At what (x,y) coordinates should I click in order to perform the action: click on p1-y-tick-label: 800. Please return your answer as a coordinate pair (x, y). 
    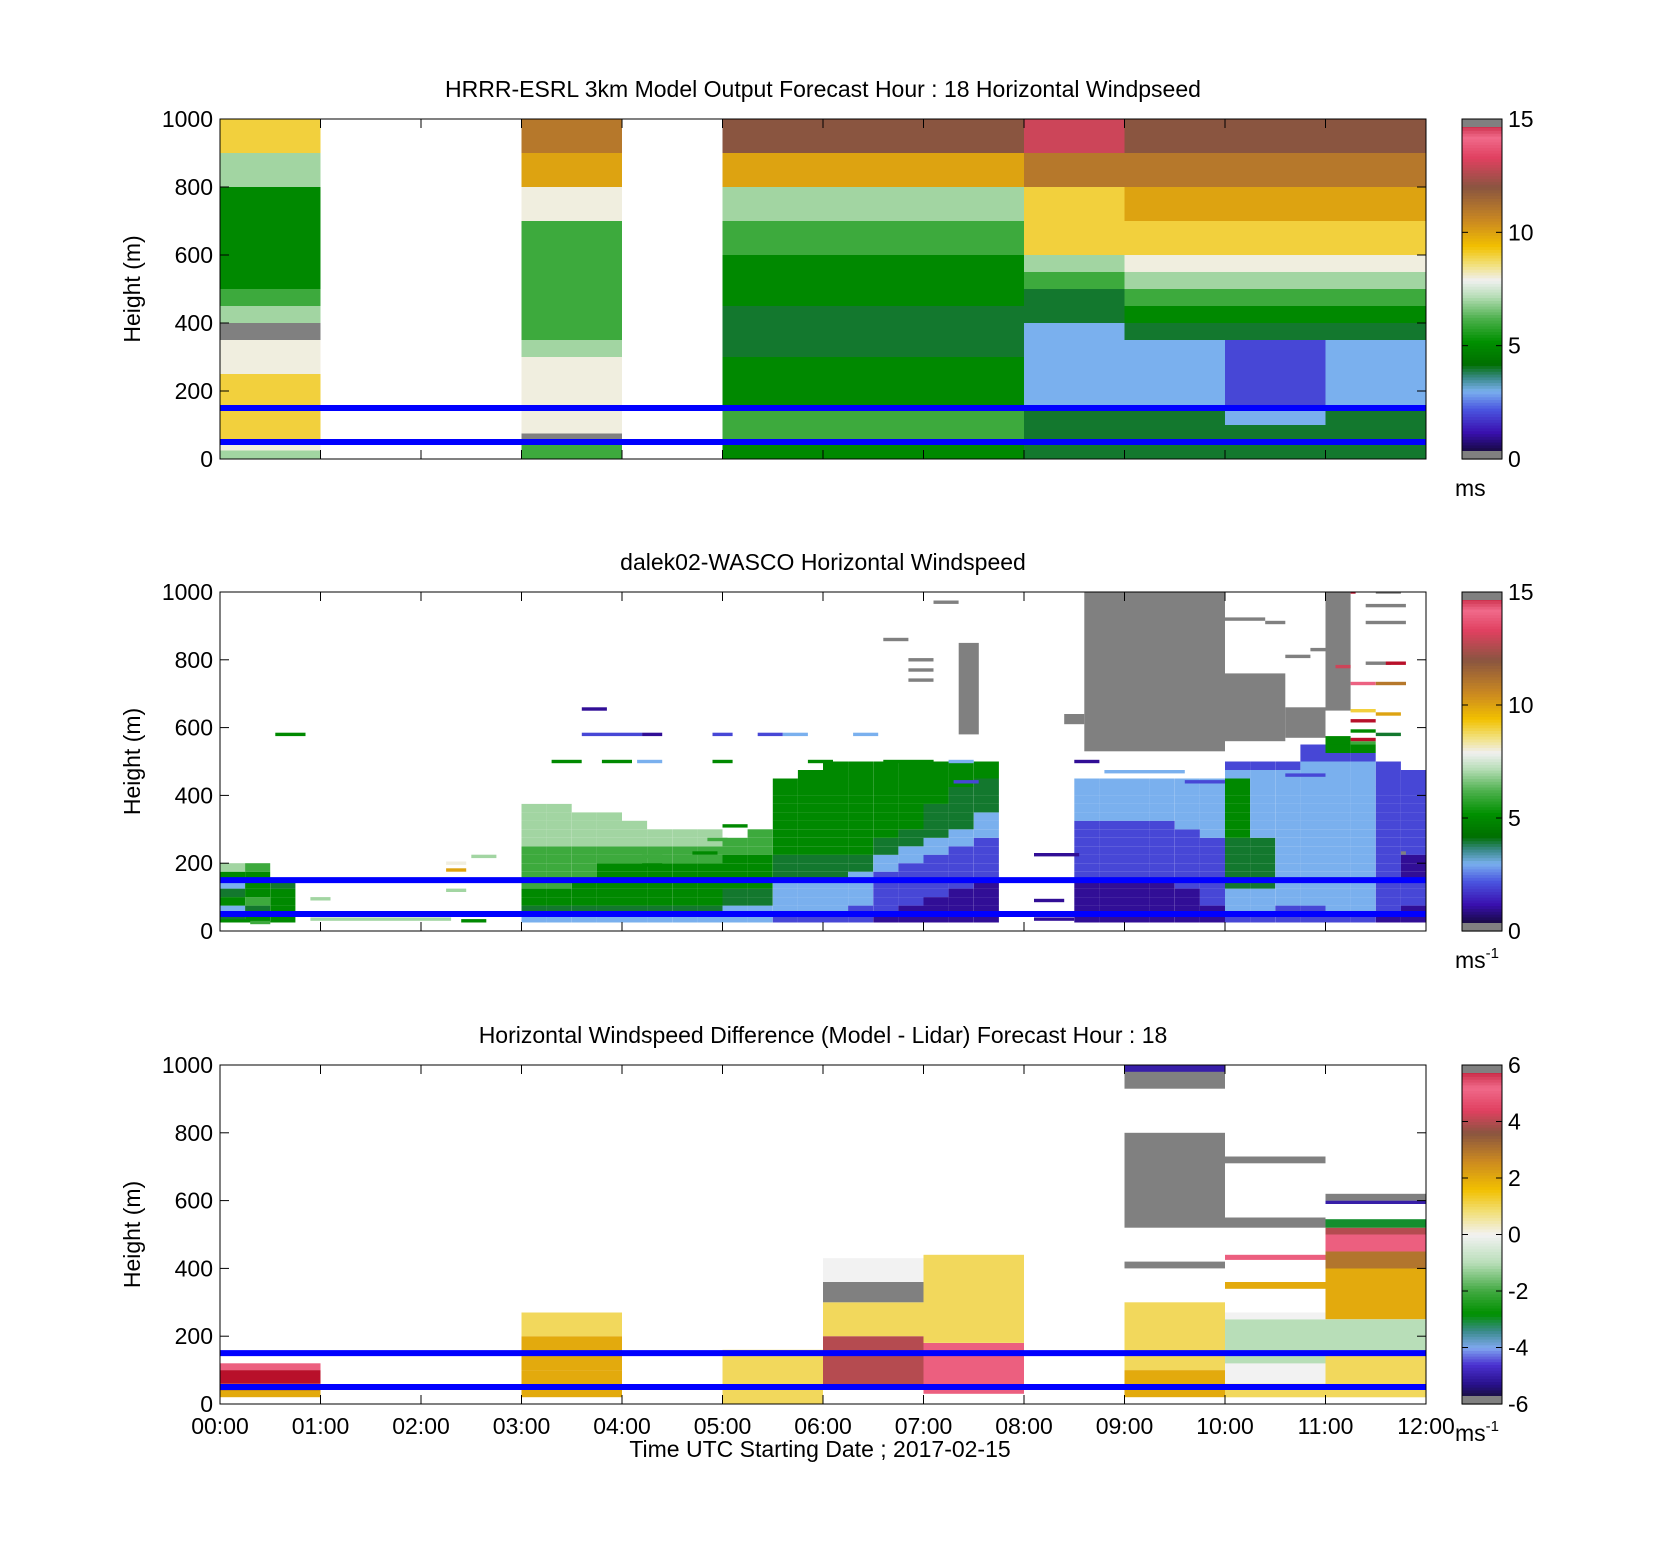
    Looking at the image, I should click on (194, 187).